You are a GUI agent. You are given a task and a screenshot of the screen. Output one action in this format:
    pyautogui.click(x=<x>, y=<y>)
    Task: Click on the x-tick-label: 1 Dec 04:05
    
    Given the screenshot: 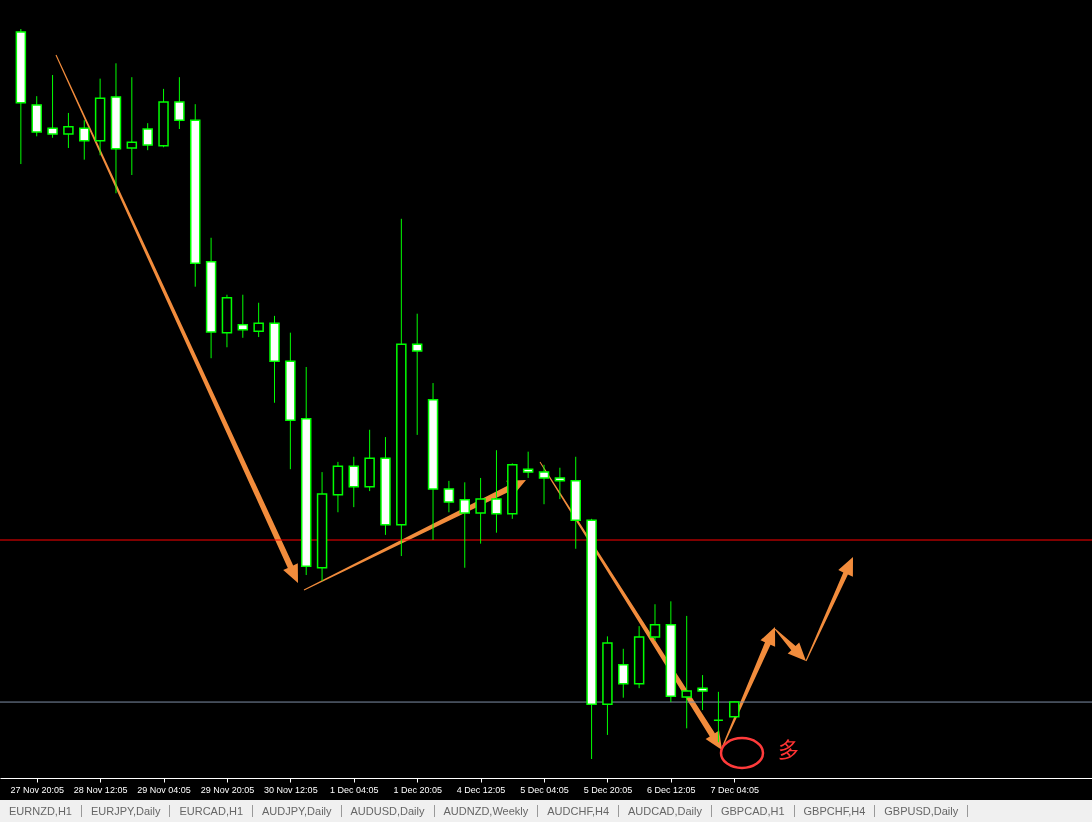 What is the action you would take?
    pyautogui.click(x=354, y=789)
    